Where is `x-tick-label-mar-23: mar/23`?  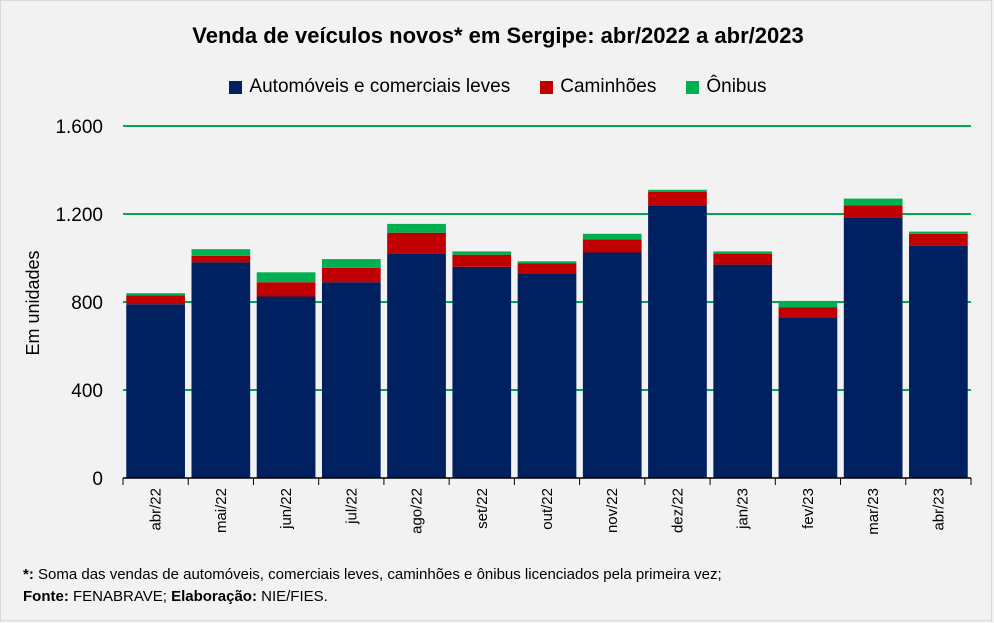 x-tick-label-mar-23: mar/23 is located at coordinates (873, 511).